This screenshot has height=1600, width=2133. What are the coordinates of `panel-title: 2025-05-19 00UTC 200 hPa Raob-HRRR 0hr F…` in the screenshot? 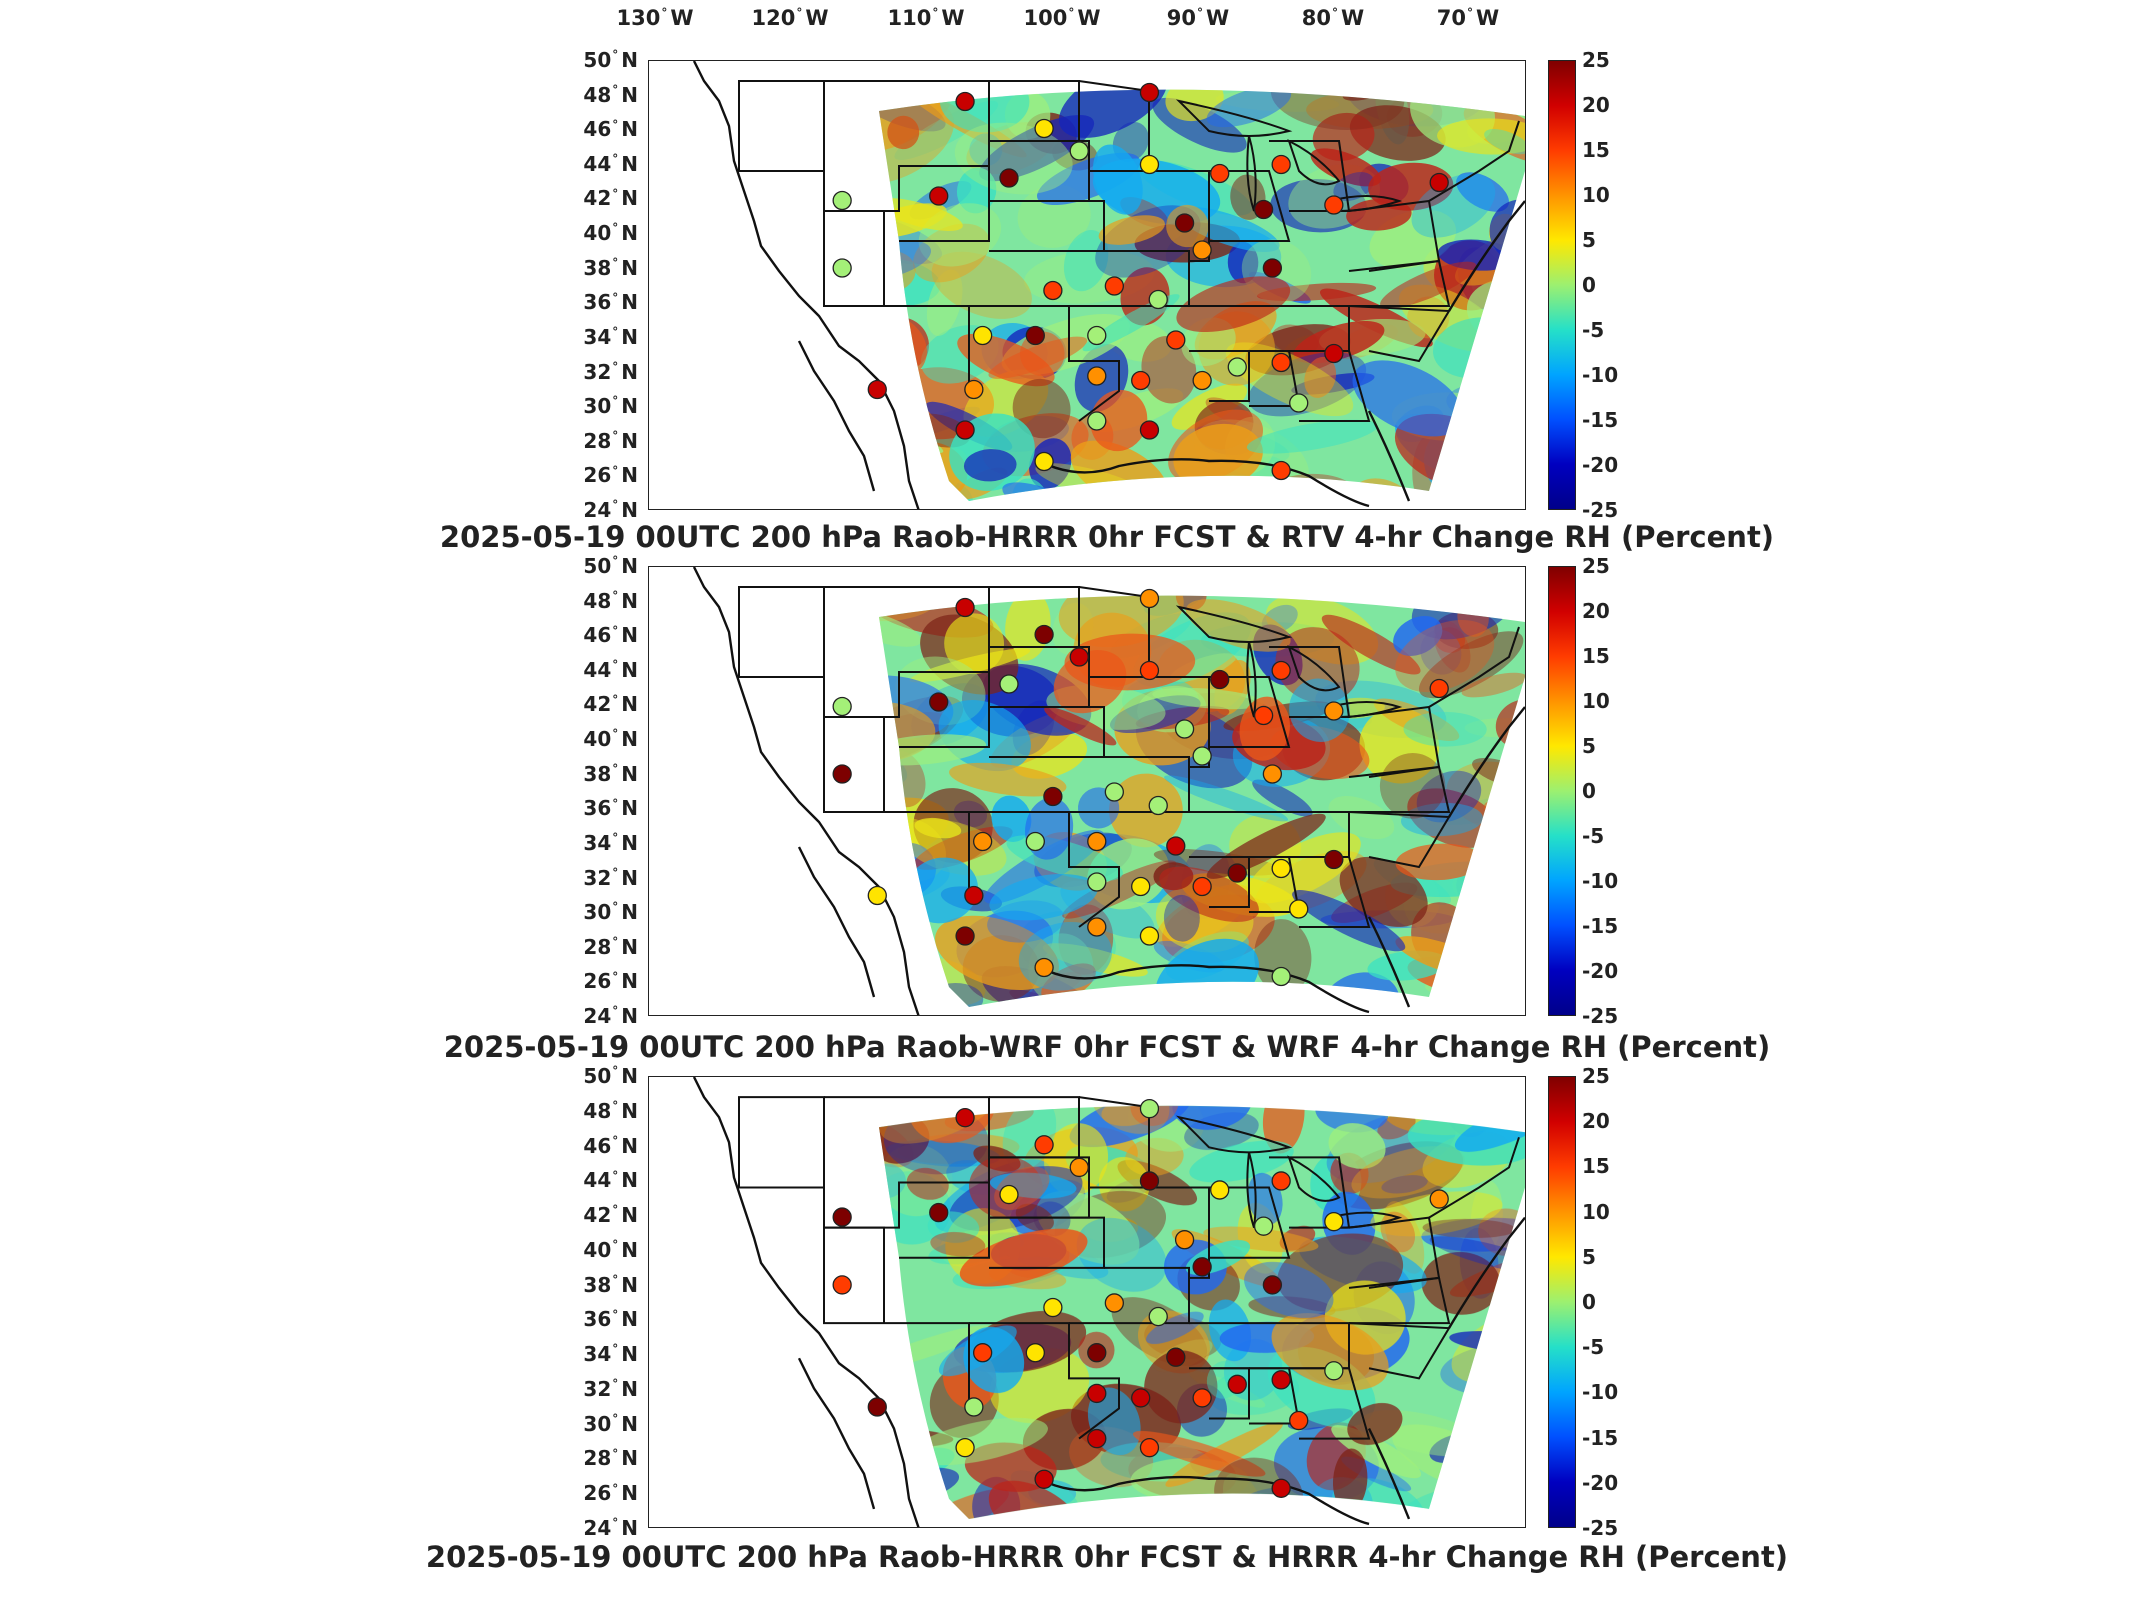 It's located at (1107, 1557).